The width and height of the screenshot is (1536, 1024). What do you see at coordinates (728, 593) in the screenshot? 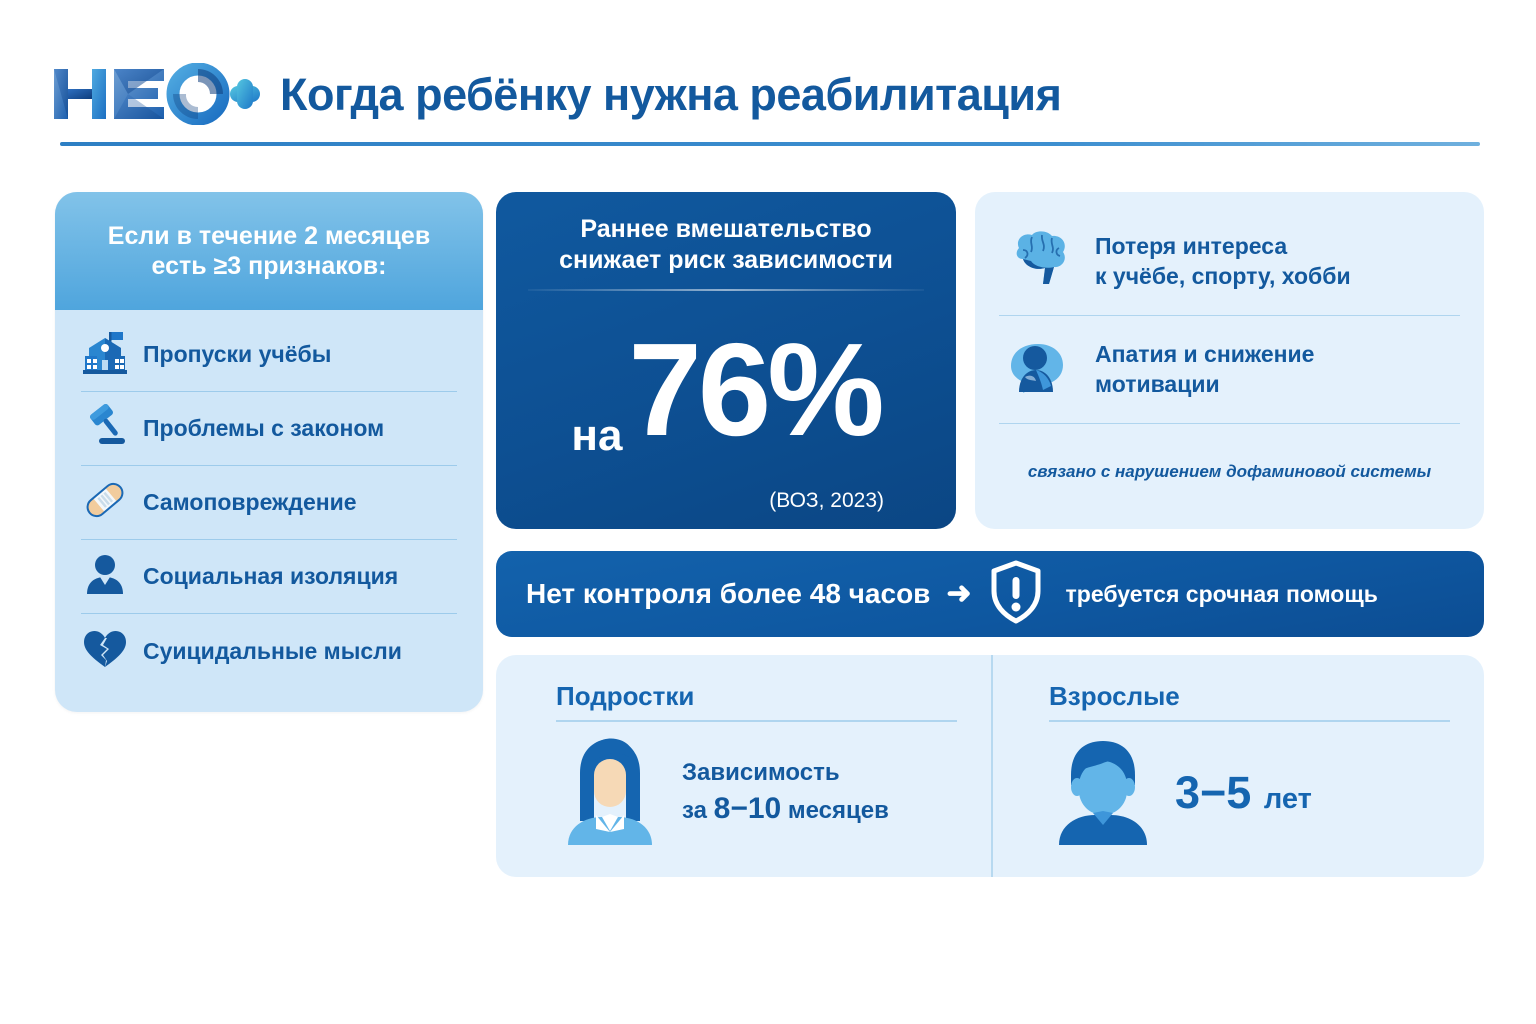
I see `banner-main-text: Нет контроля более 48 часов` at bounding box center [728, 593].